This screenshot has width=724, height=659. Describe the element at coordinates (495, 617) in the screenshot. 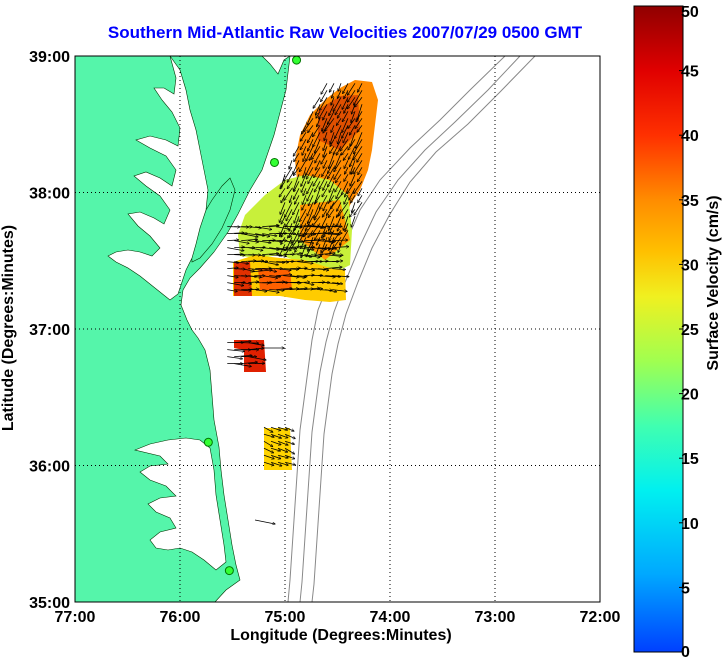

I see `x-tick-label: 73:00` at that location.